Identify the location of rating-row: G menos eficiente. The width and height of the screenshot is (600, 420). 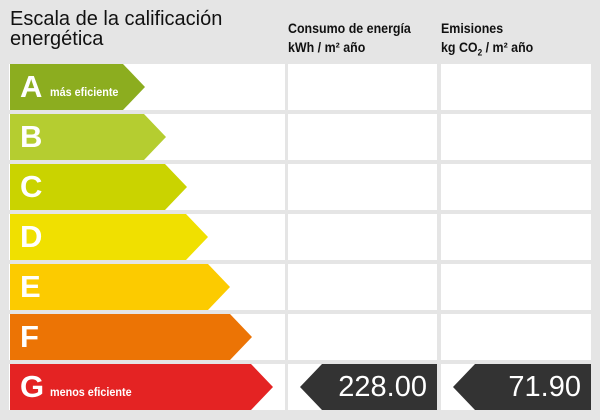
(147, 387).